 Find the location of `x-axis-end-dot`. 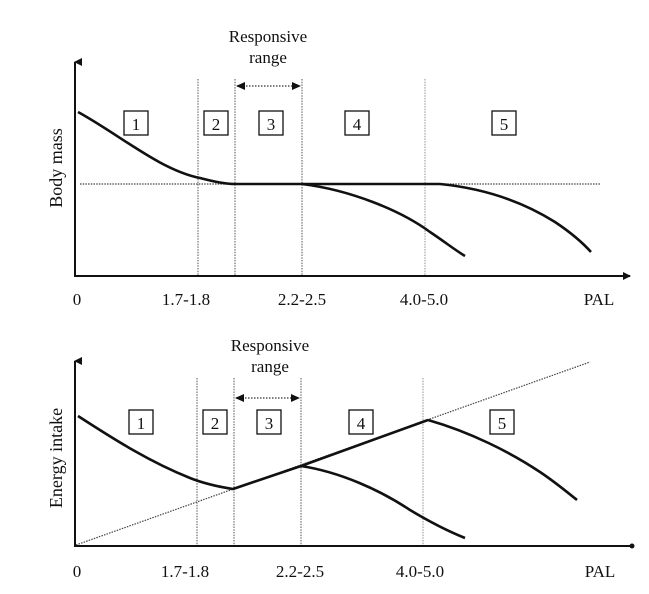

x-axis-end-dot is located at coordinates (632, 546).